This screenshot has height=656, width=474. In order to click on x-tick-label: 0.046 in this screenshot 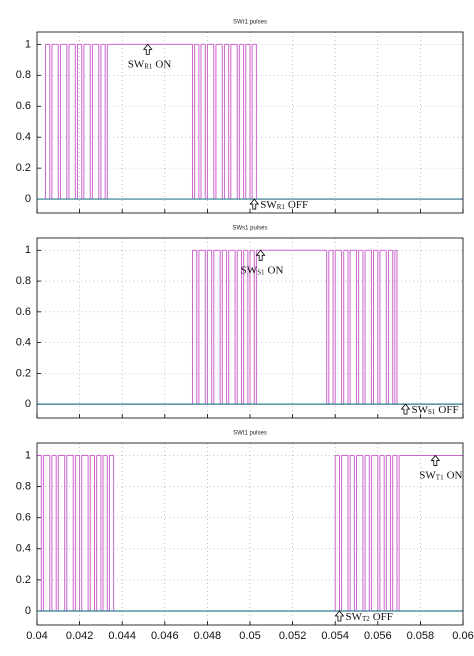, I will do `click(165, 636)`.